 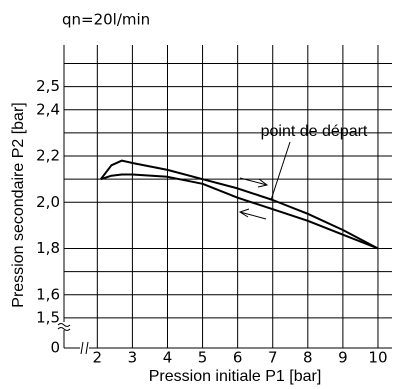 What do you see at coordinates (48, 294) in the screenshot?
I see `y-tick-label: 1,6` at bounding box center [48, 294].